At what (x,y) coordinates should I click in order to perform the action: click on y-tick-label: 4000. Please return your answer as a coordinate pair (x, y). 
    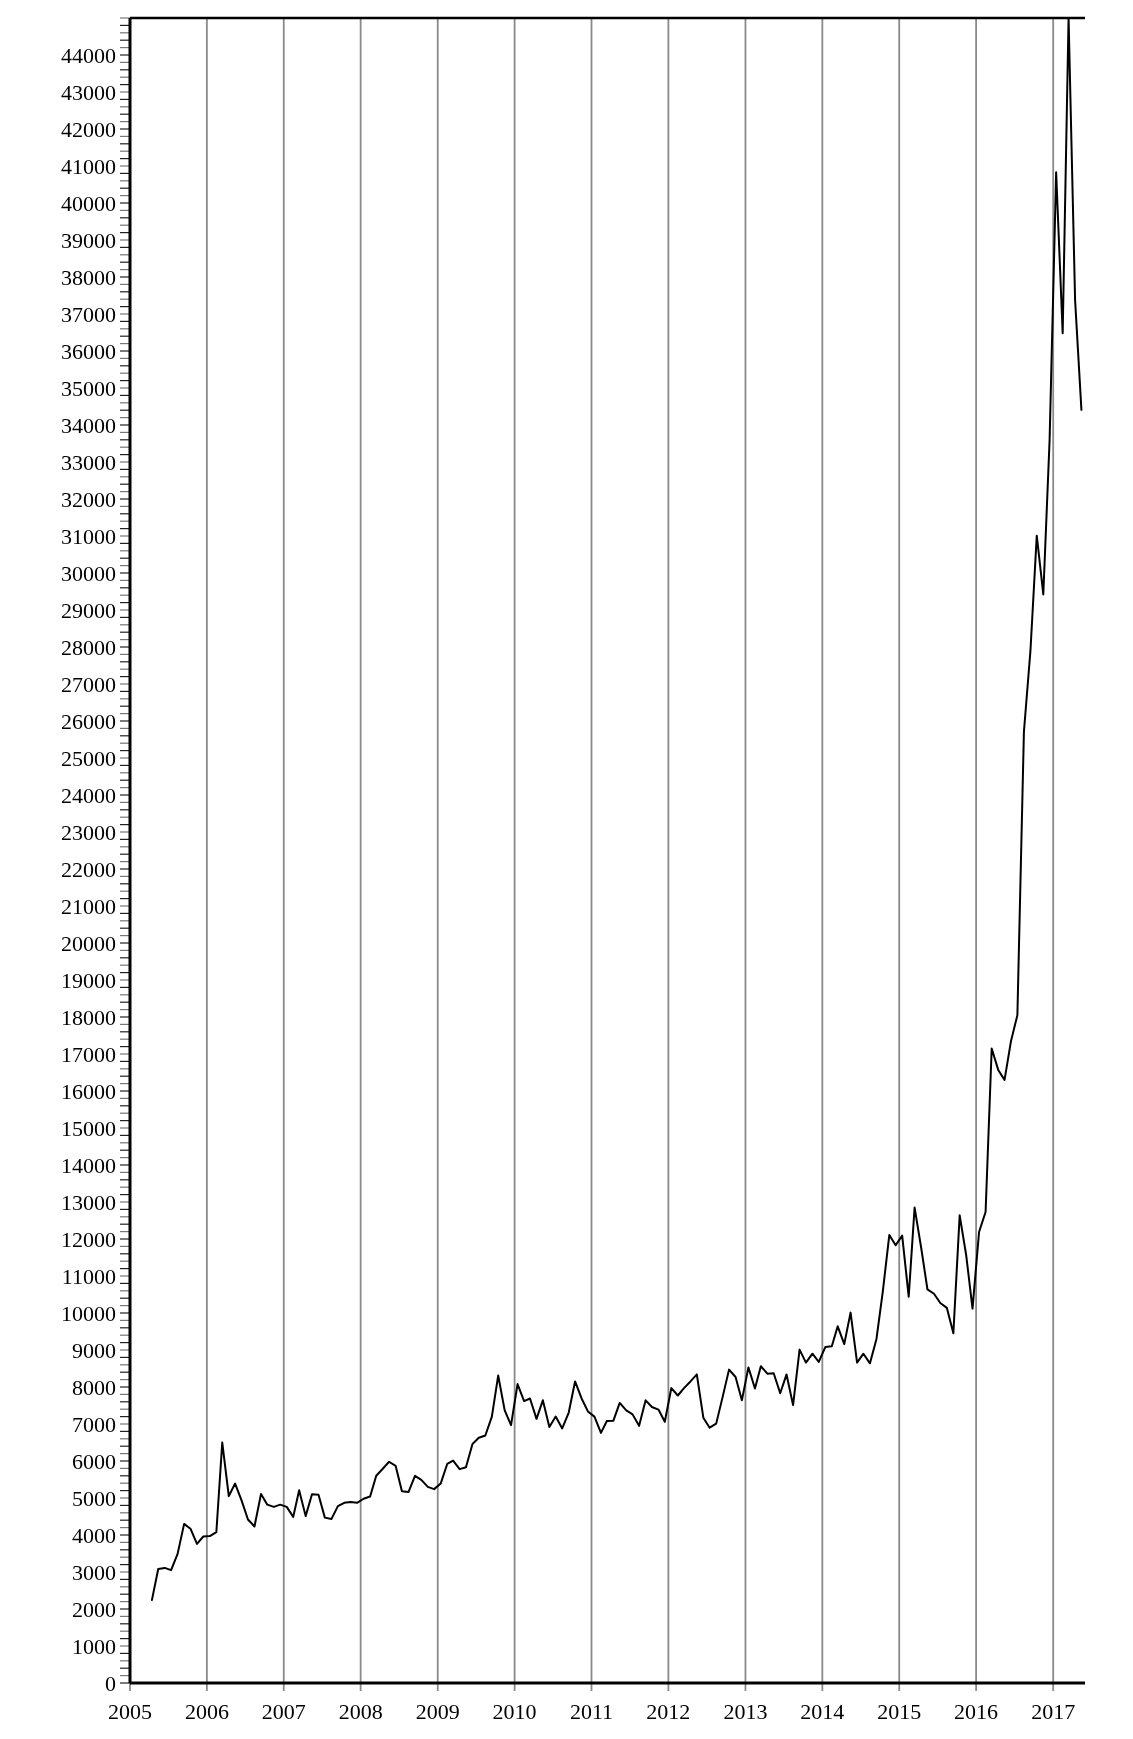
    Looking at the image, I should click on (94, 1535).